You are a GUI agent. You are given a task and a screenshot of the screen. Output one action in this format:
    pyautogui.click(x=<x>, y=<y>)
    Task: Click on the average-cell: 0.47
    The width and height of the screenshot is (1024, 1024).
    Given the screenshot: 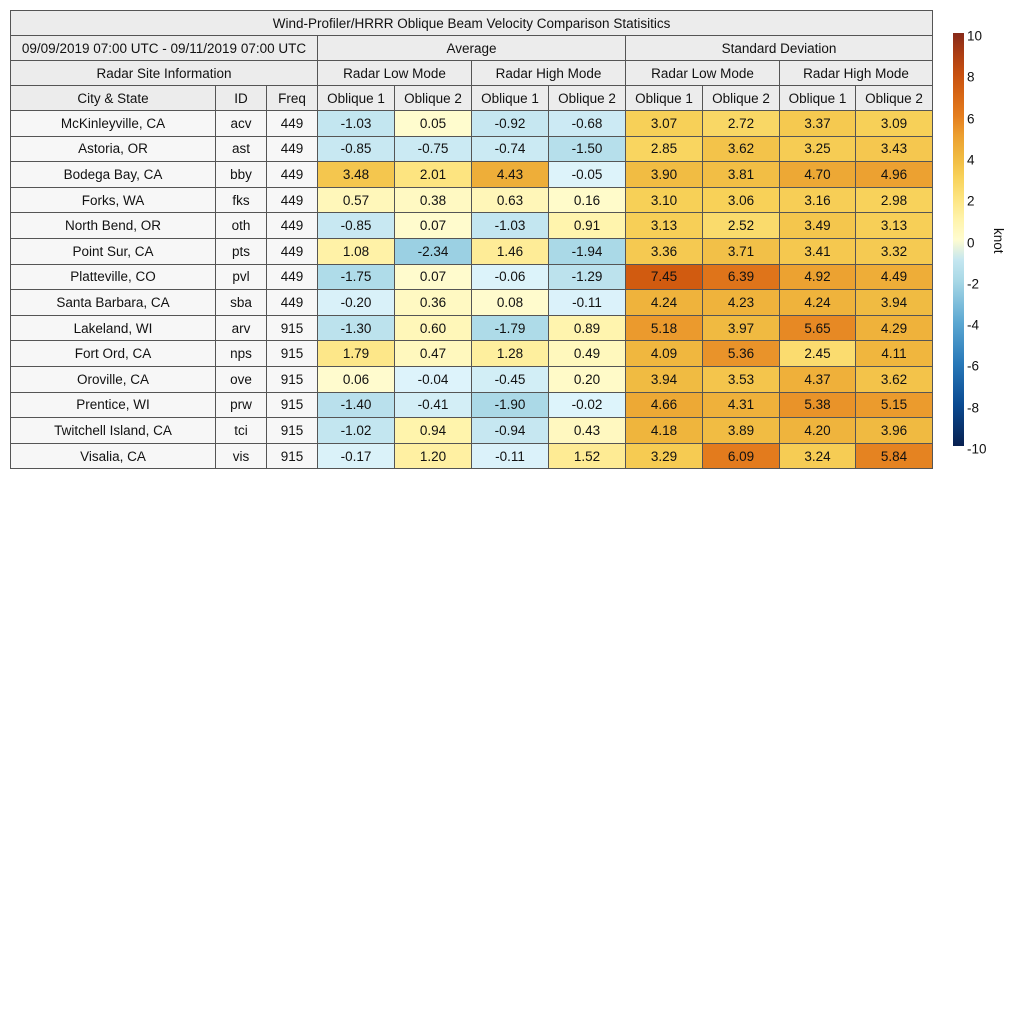 What is the action you would take?
    pyautogui.click(x=433, y=353)
    